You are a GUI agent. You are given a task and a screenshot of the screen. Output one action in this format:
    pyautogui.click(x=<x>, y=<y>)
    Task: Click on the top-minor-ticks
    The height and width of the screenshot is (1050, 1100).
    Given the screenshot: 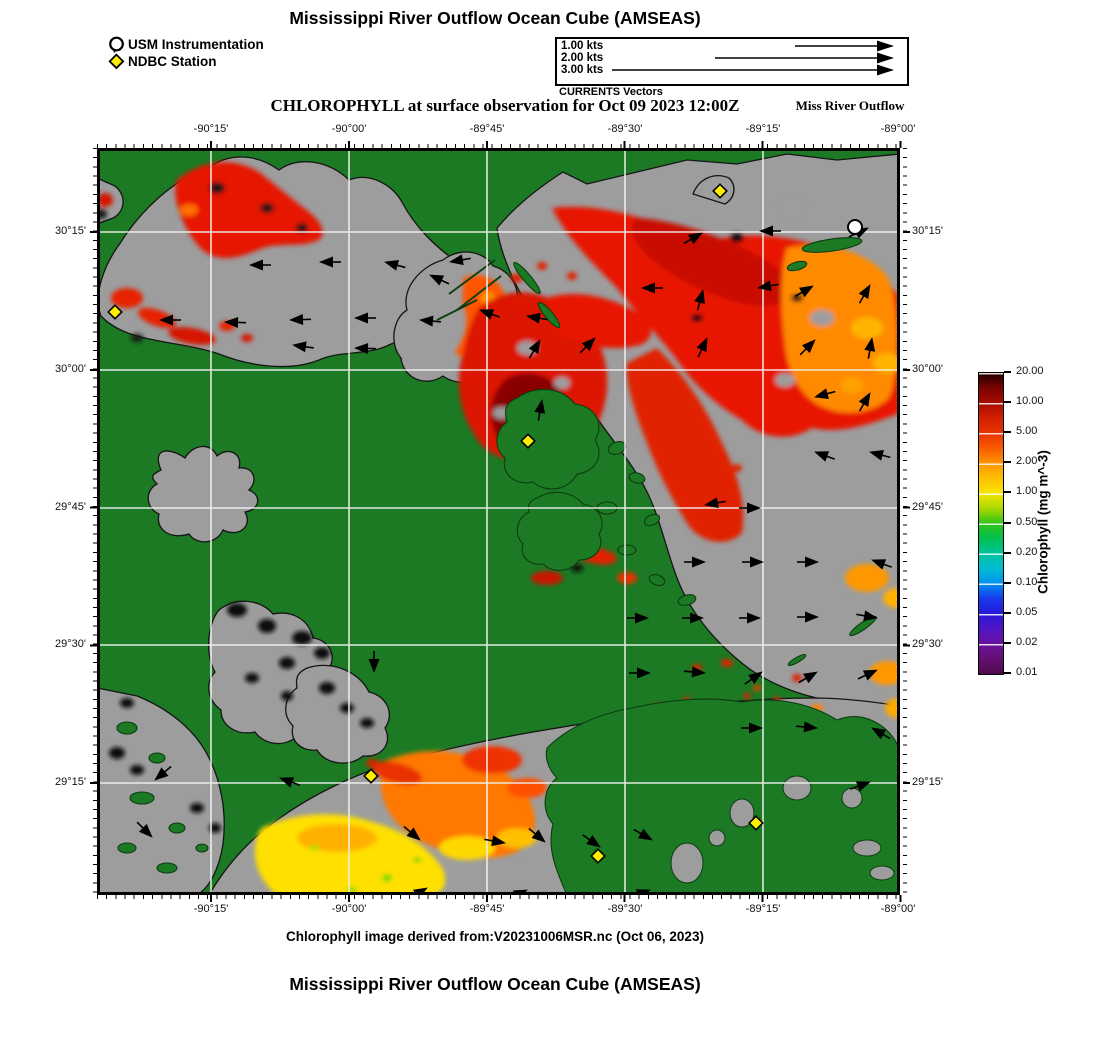 What is the action you would take?
    pyautogui.click(x=500, y=146)
    